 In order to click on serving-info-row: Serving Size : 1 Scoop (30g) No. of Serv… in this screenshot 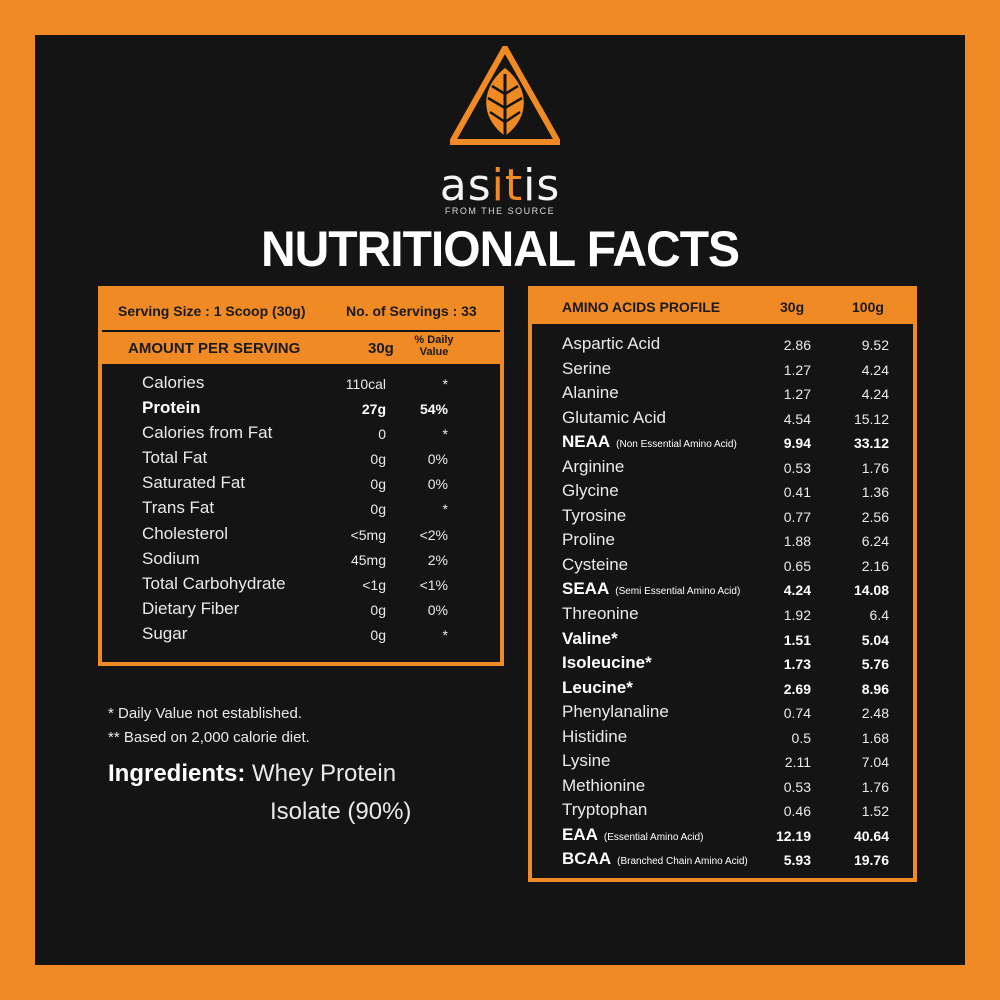, I will do `click(301, 310)`.